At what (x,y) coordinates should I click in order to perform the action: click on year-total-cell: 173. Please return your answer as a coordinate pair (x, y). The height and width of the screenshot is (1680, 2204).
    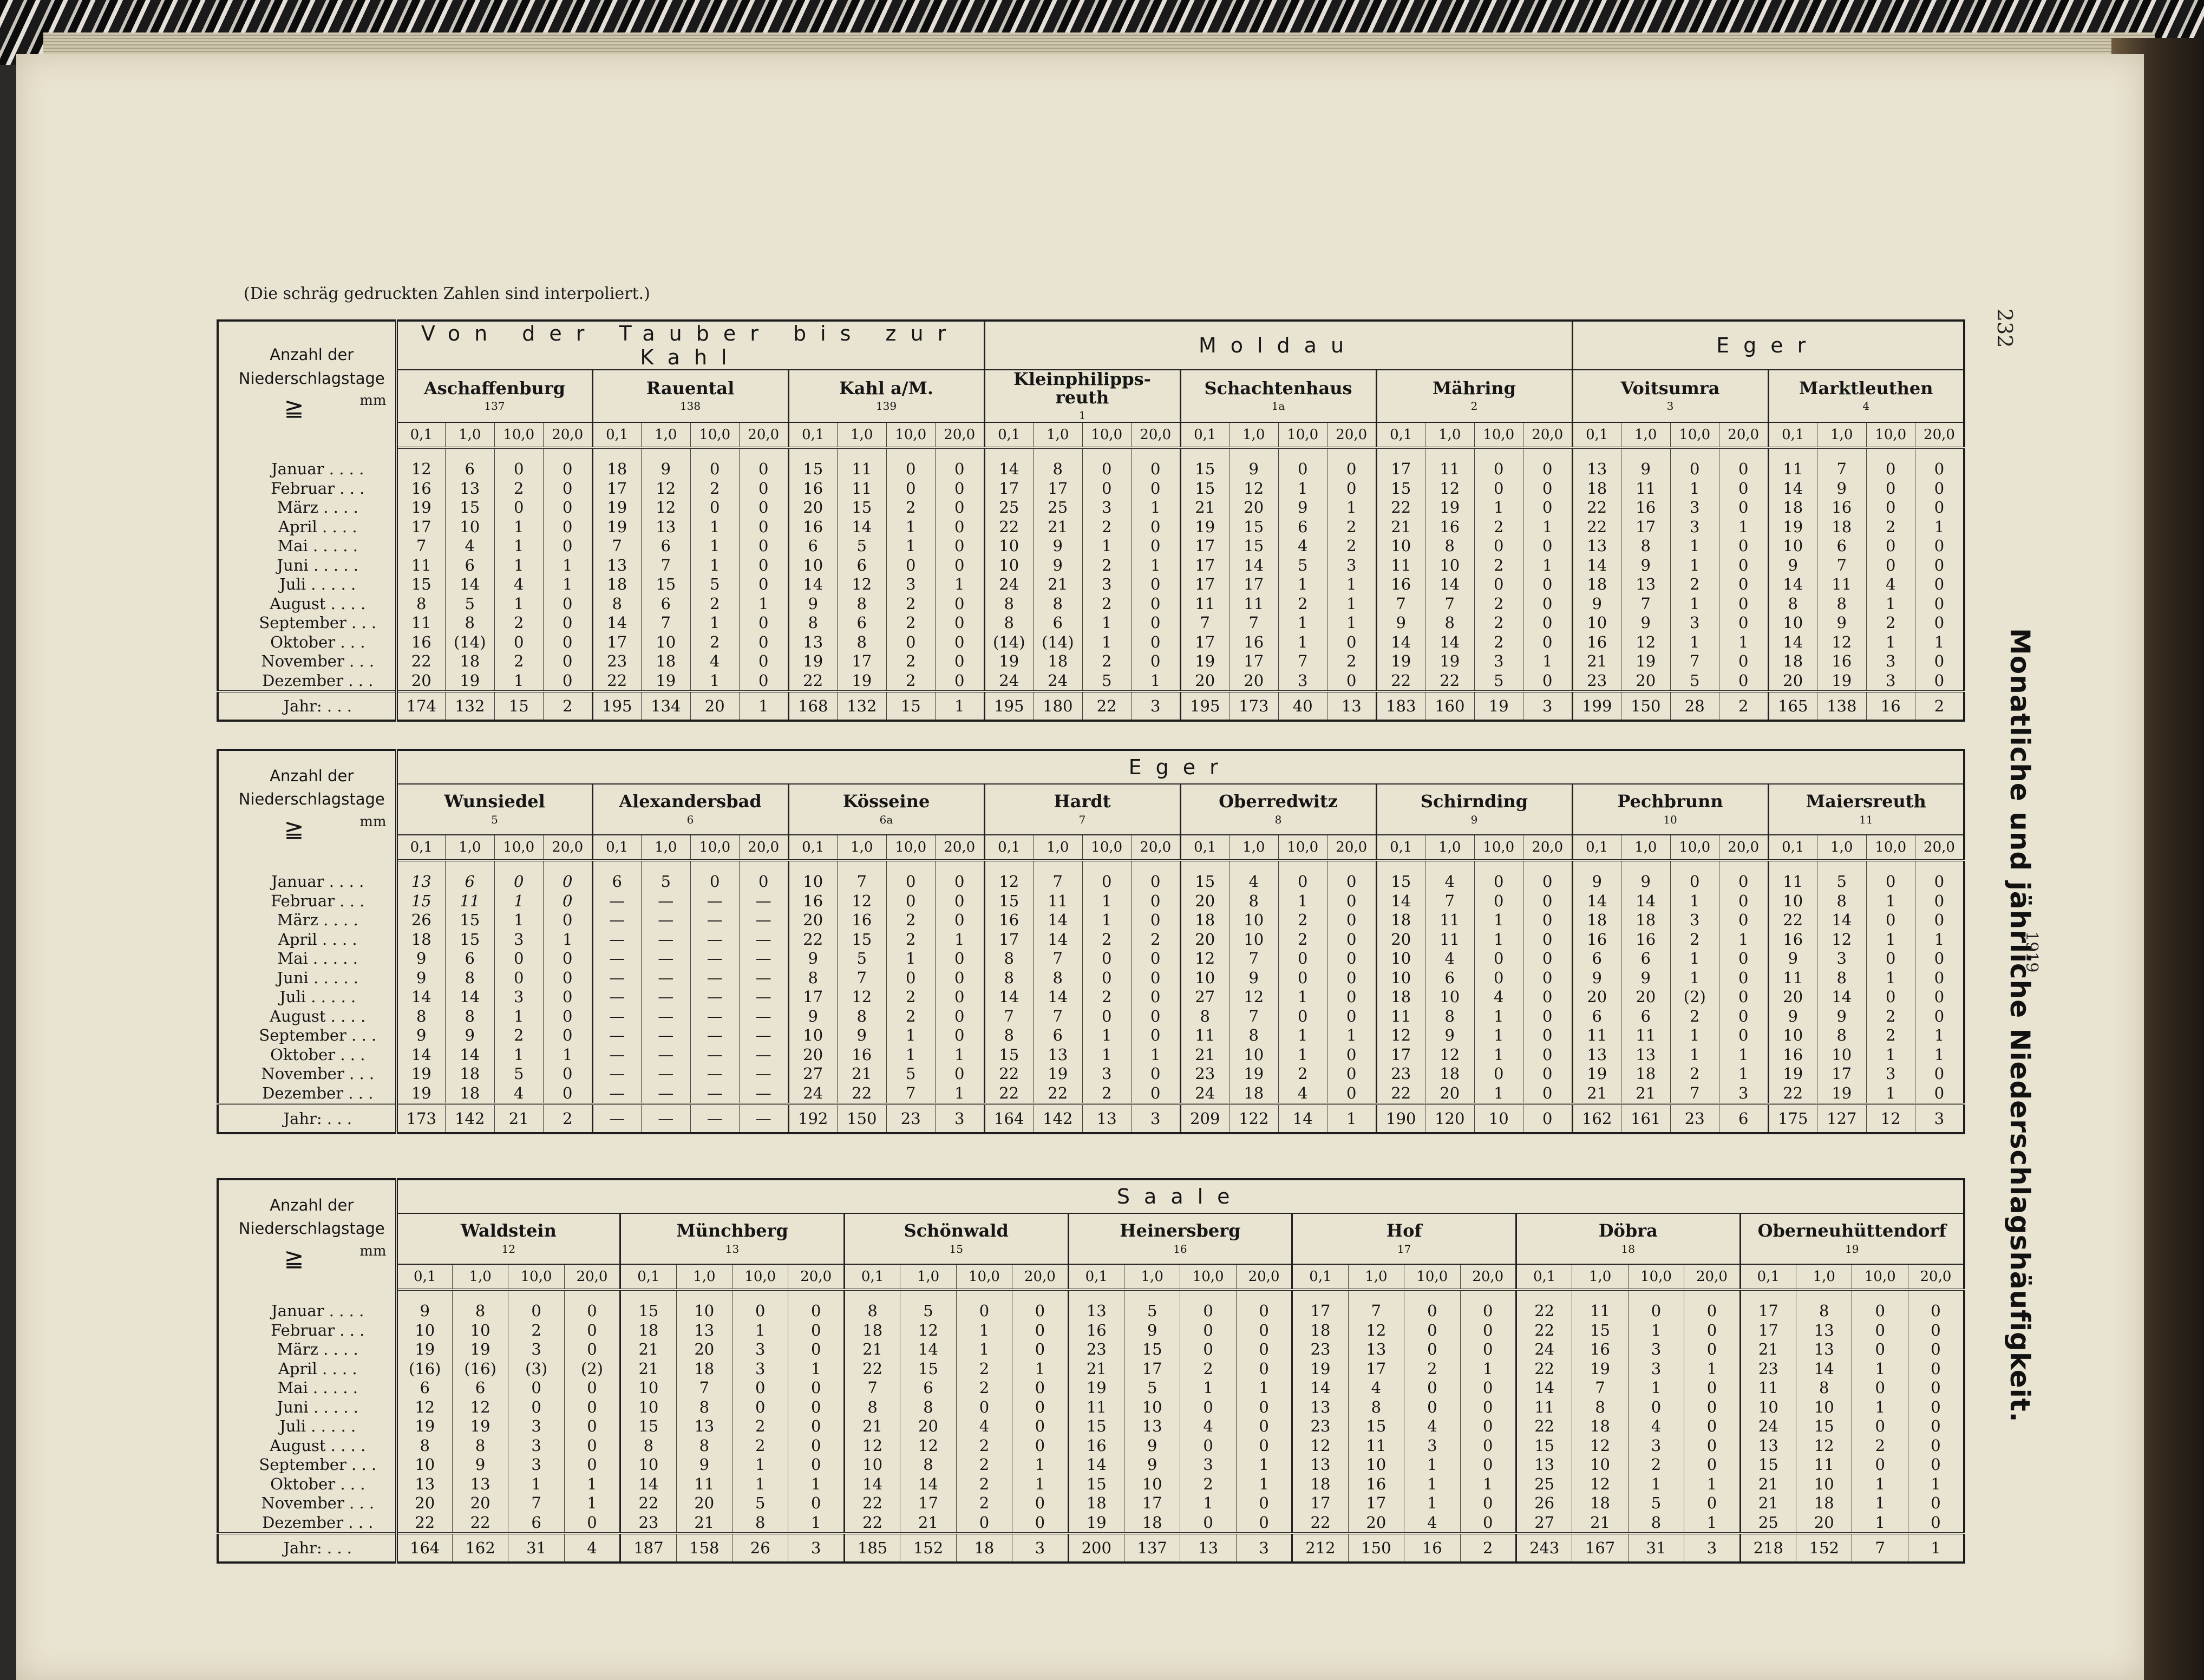
    Looking at the image, I should click on (421, 1118).